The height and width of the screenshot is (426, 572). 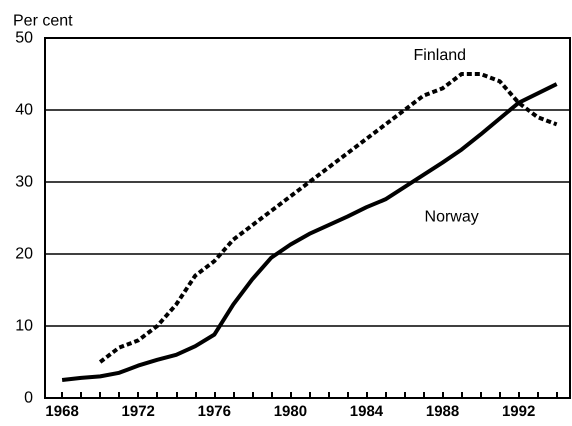 What do you see at coordinates (443, 411) in the screenshot?
I see `x-tick-label: 1988` at bounding box center [443, 411].